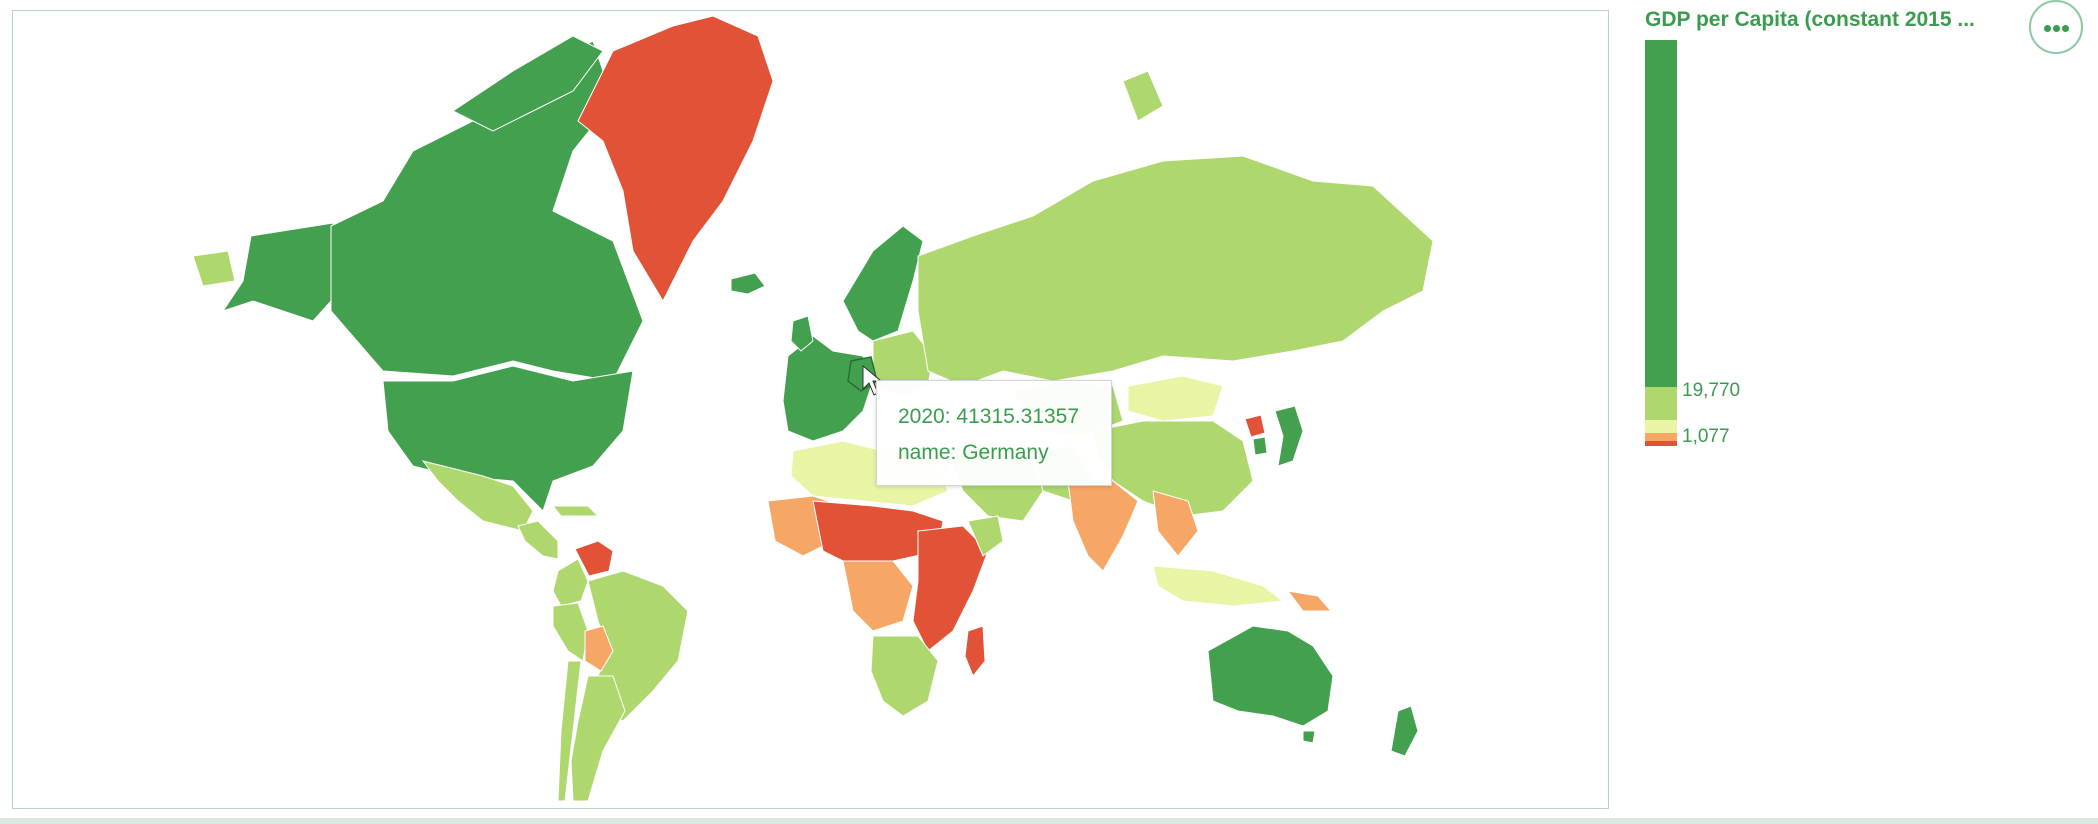  I want to click on legend-band-mid, so click(1661, 426).